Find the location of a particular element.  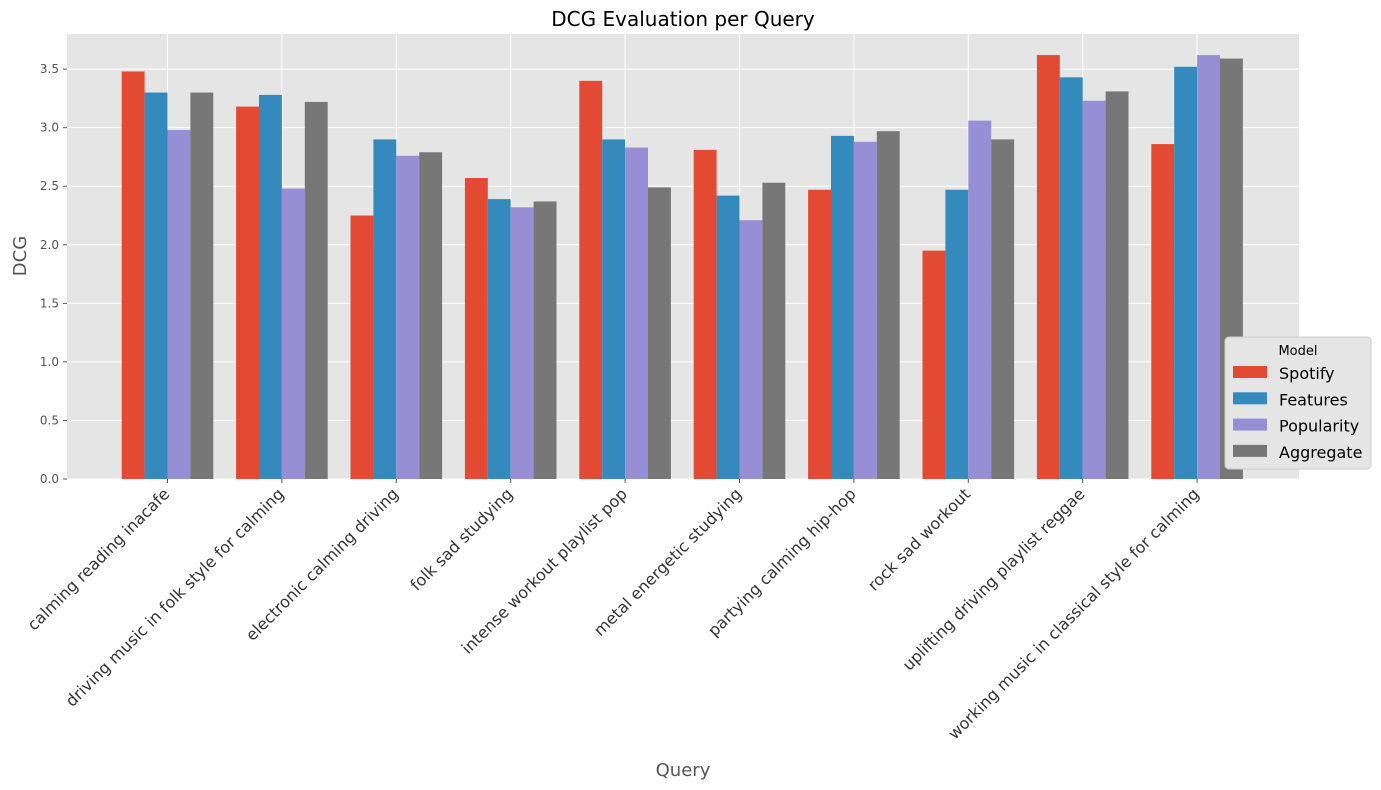

y-tick-label: 2.5 is located at coordinates (49, 186).